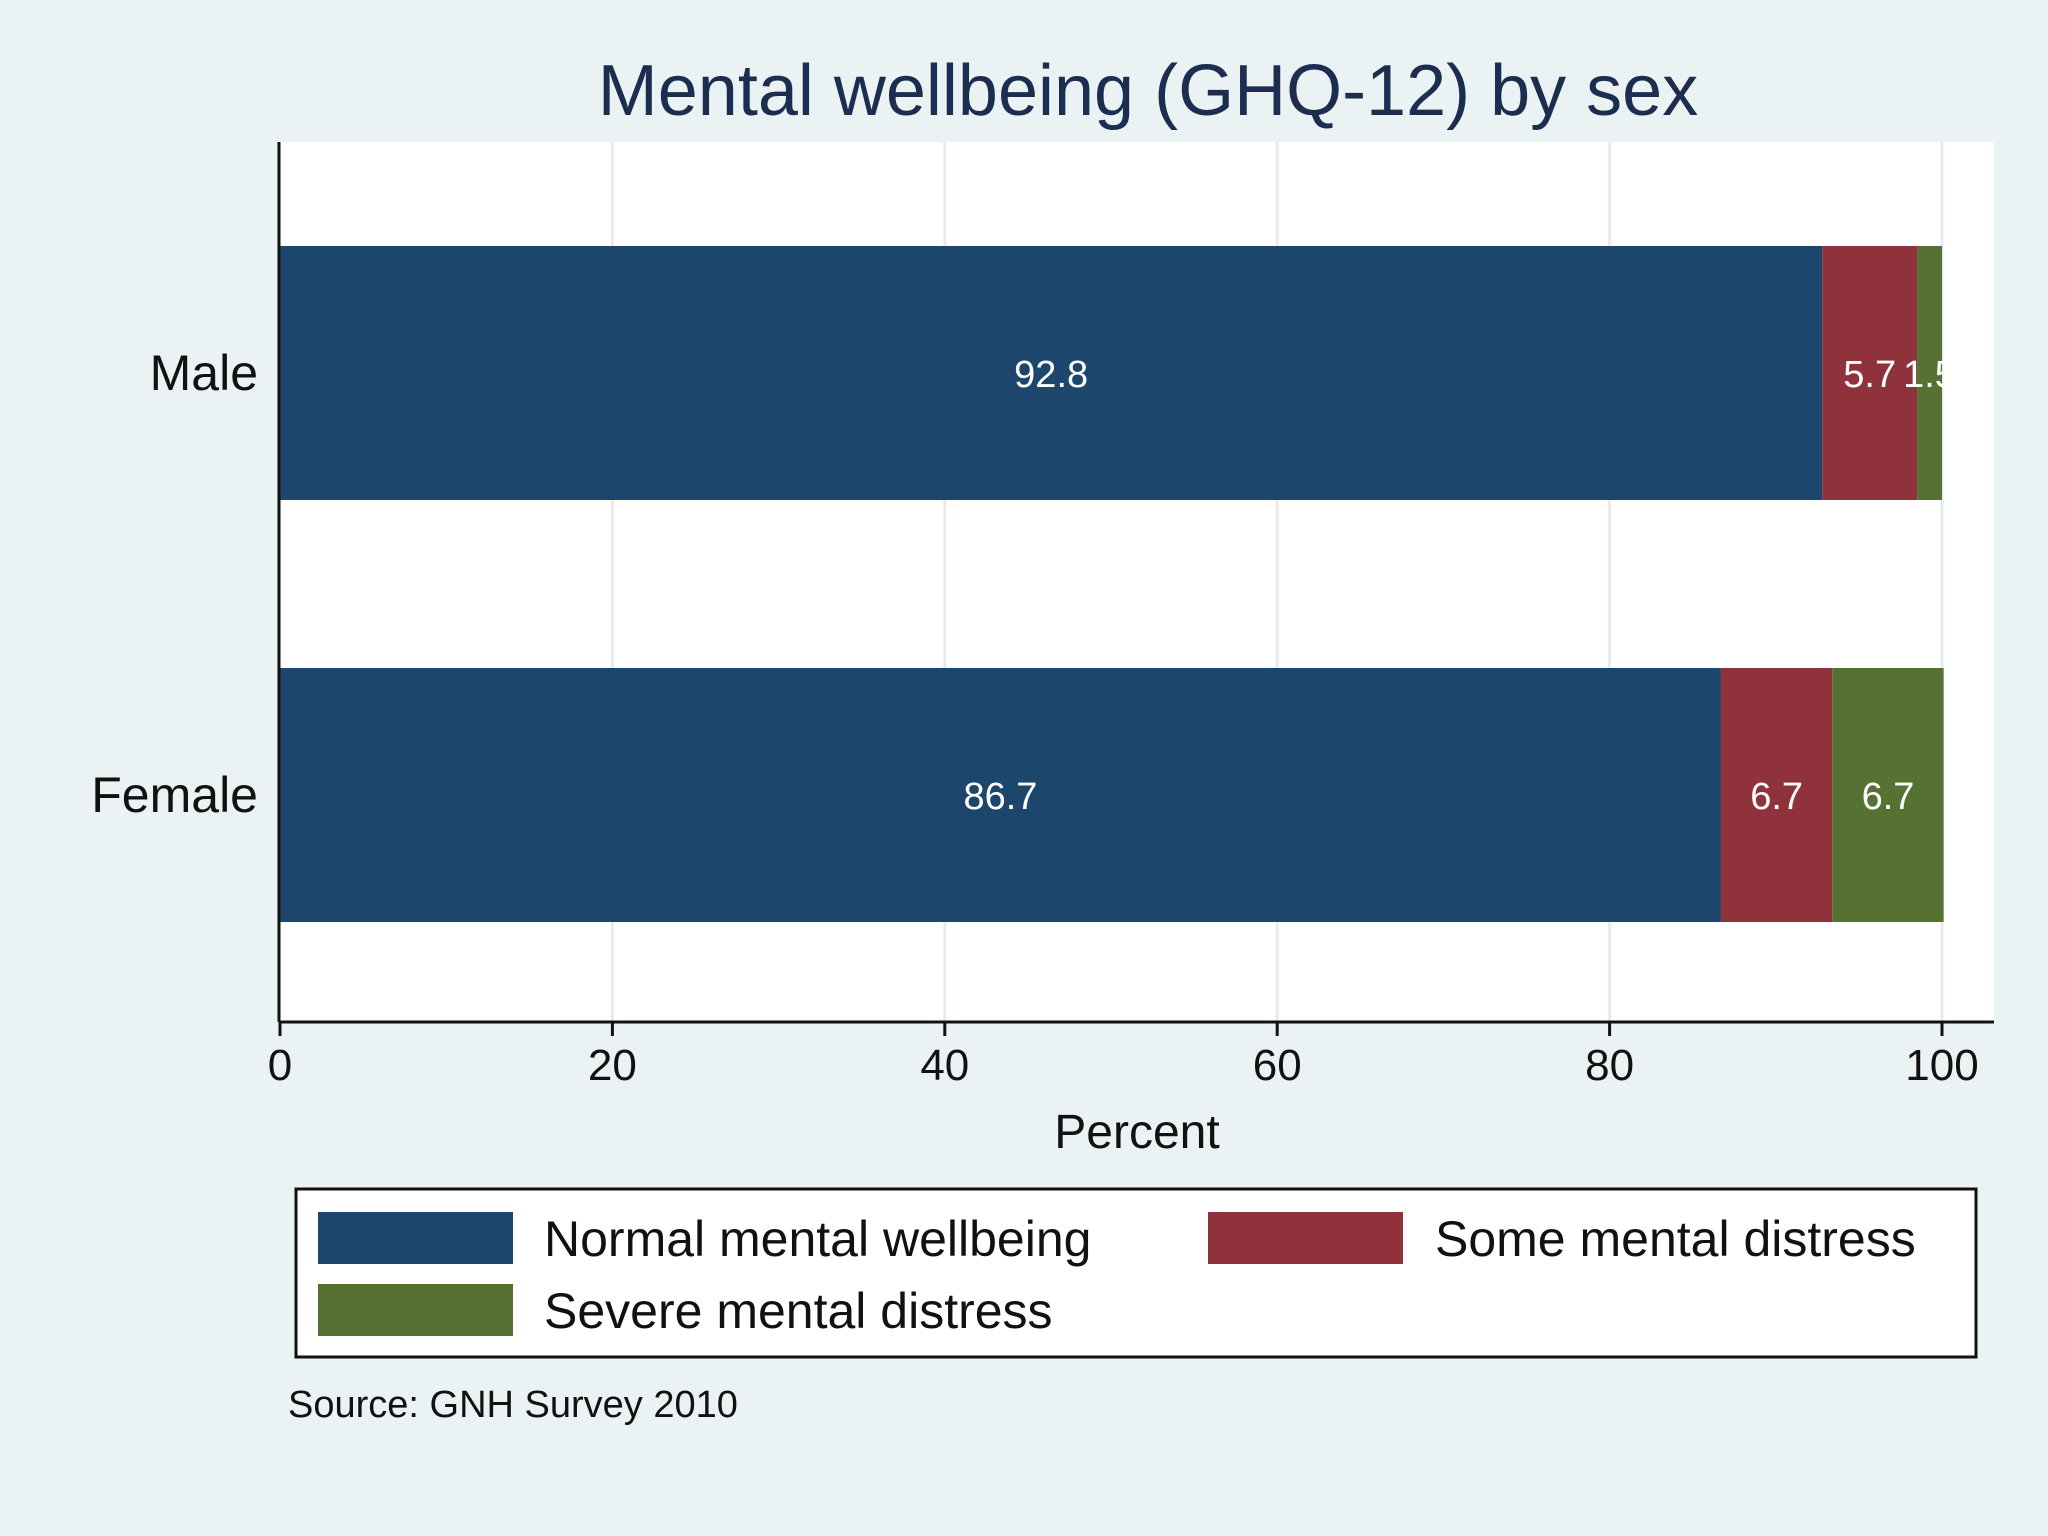  I want to click on x-tick-label: 20, so click(612, 1065).